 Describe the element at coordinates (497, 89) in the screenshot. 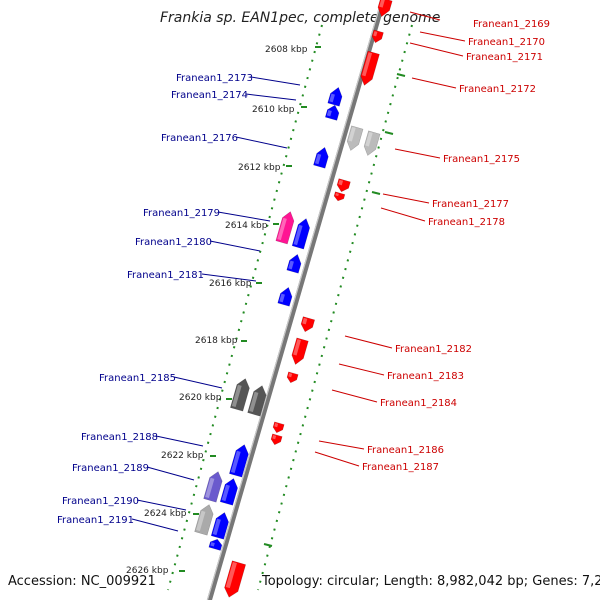

I see `gene-label: Franean1_2172` at that location.